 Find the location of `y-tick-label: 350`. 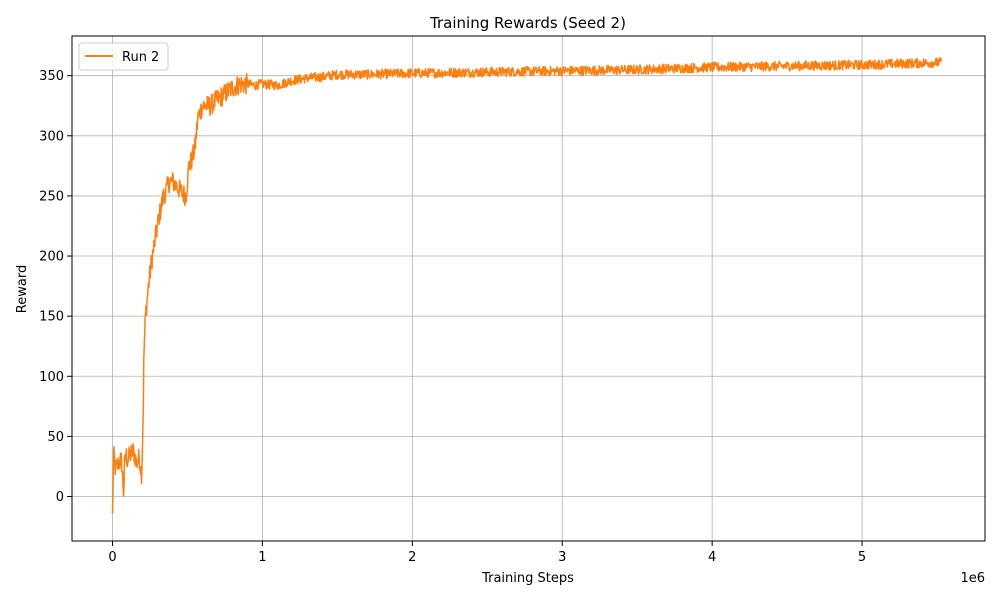

y-tick-label: 350 is located at coordinates (51, 76).